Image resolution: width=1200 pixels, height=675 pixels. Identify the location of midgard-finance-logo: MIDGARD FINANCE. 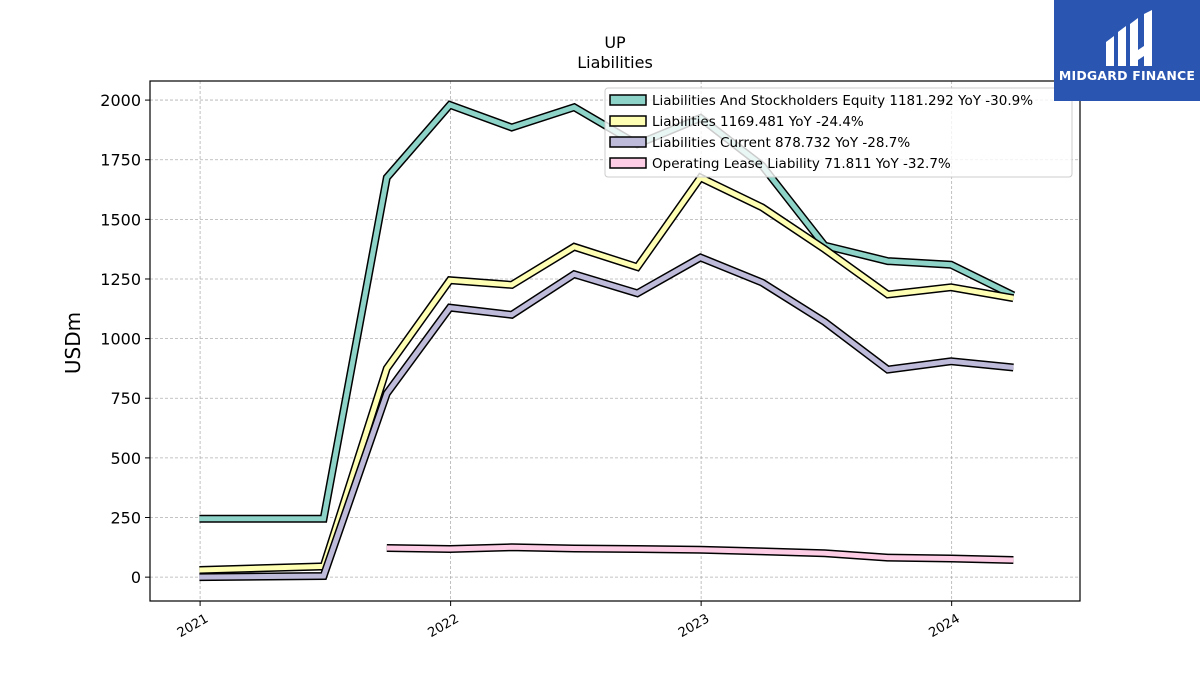
(1127, 50).